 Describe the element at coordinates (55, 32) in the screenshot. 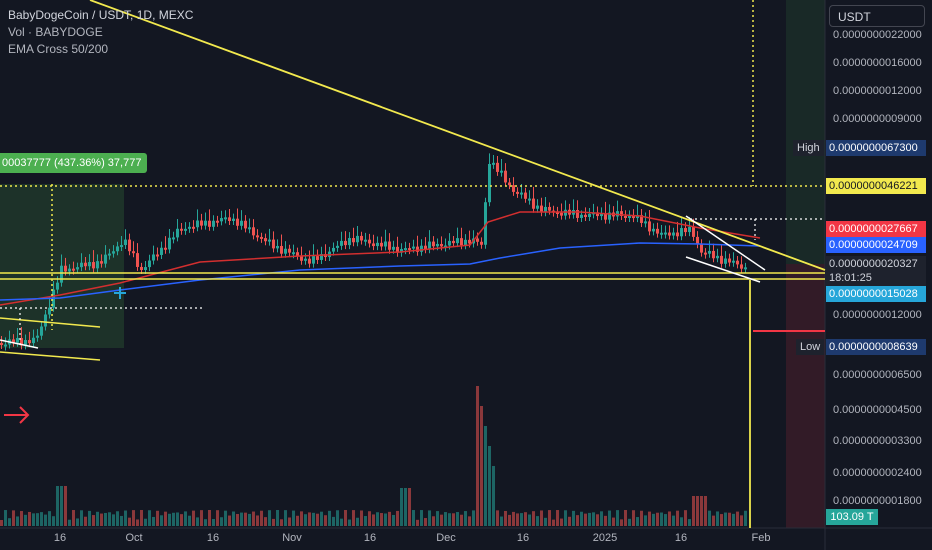

I see `volume-indicator-label: Vol · BABYDOGE` at that location.